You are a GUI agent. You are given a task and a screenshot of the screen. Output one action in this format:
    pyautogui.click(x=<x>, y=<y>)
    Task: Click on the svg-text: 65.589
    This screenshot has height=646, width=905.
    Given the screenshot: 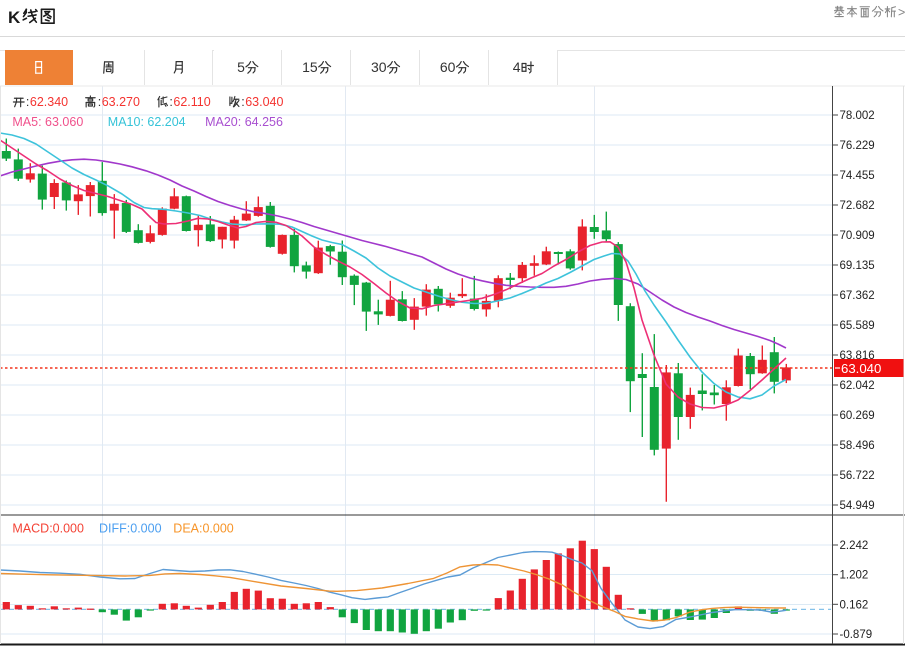 What is the action you would take?
    pyautogui.click(x=857, y=326)
    